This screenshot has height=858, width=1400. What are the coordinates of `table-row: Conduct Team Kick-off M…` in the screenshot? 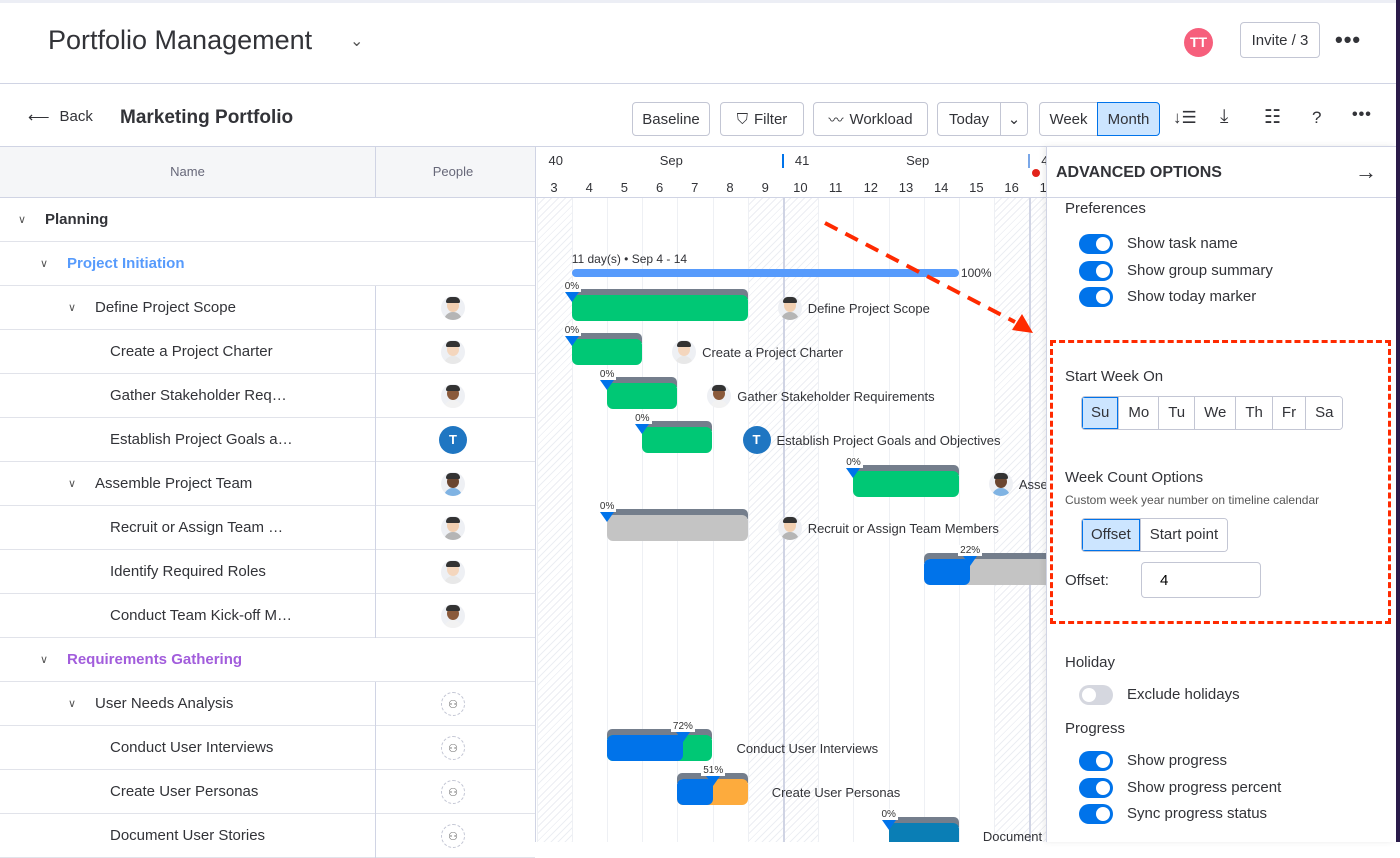 It's located at (267, 616).